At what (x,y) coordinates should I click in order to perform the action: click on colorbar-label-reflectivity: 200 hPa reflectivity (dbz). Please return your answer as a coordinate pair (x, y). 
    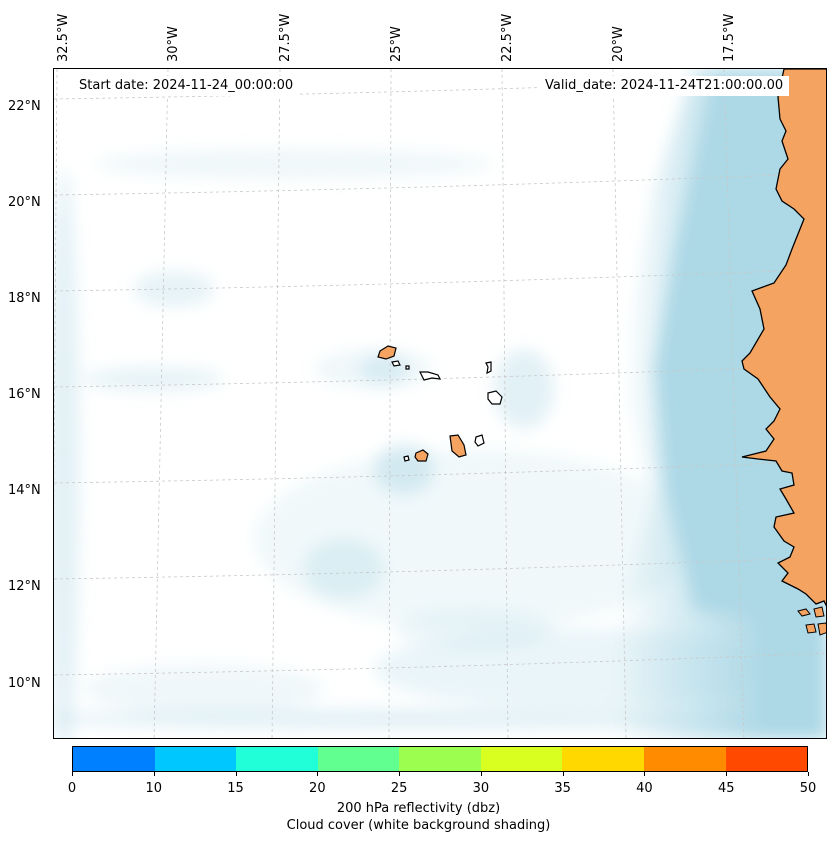
    Looking at the image, I should click on (418, 808).